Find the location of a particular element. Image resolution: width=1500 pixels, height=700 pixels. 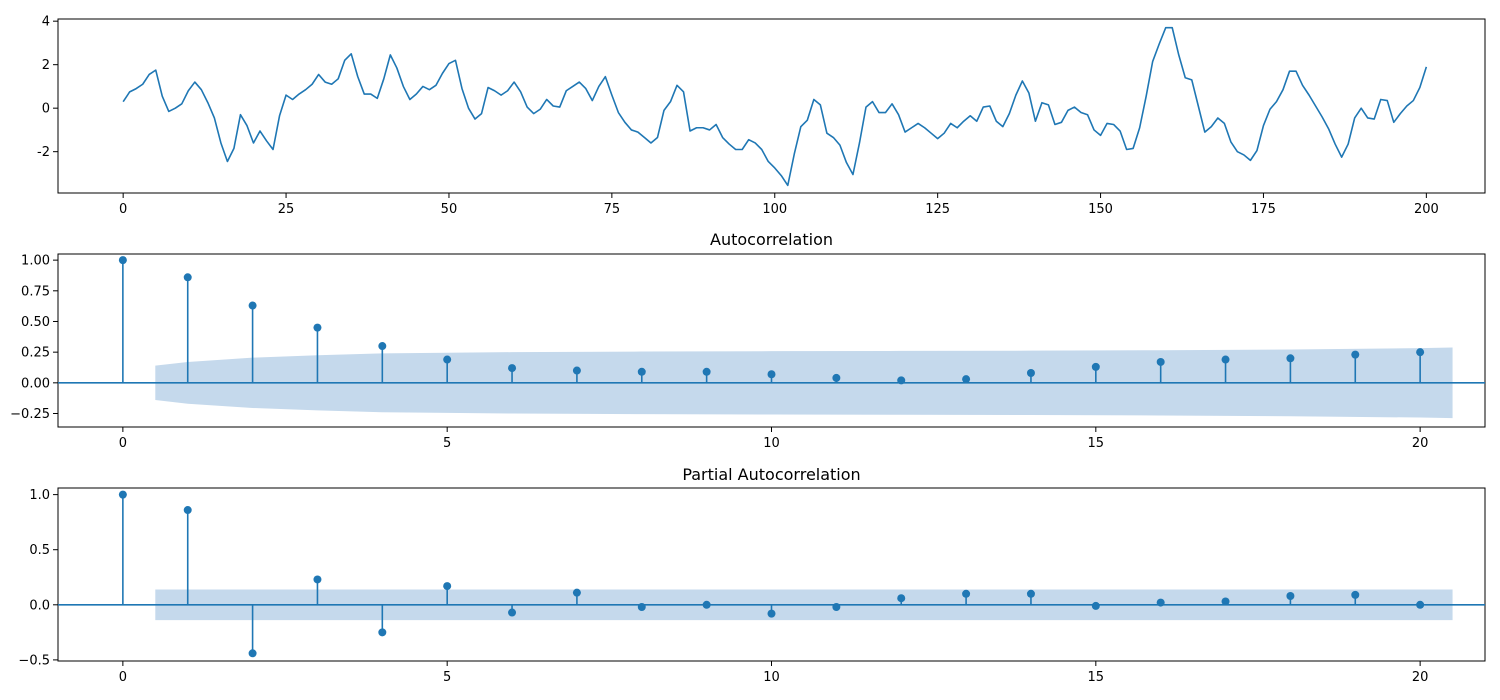

x-tick-label: 75 is located at coordinates (612, 209).